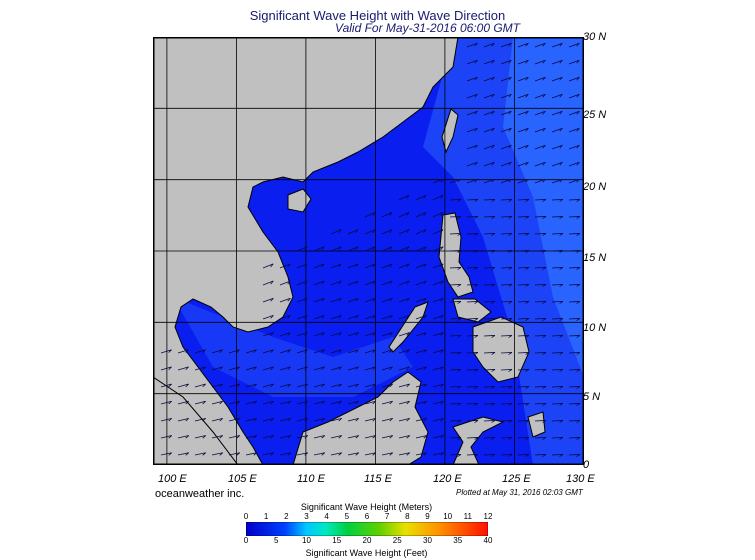 This screenshot has height=560, width=755. Describe the element at coordinates (595, 115) in the screenshot. I see `lat-label-25: 25 N` at that location.